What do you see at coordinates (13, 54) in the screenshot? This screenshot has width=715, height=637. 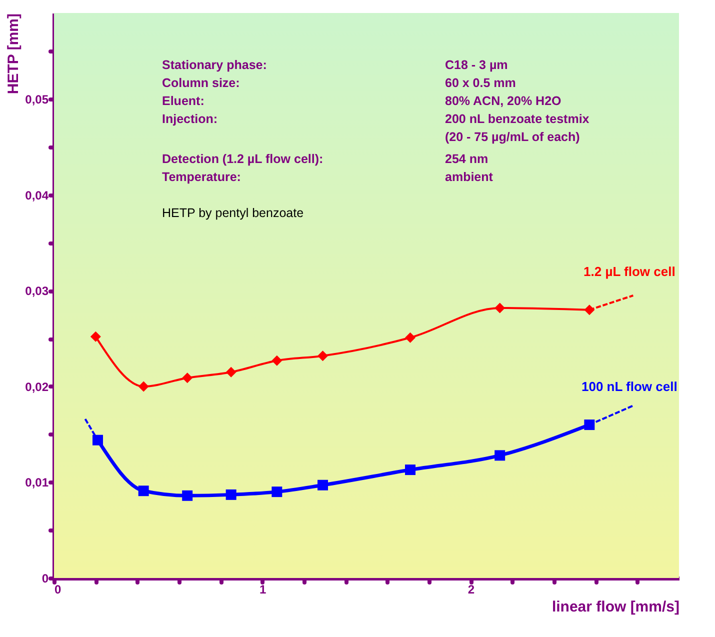 I see `y-axis-title: HETP [mm]` at bounding box center [13, 54].